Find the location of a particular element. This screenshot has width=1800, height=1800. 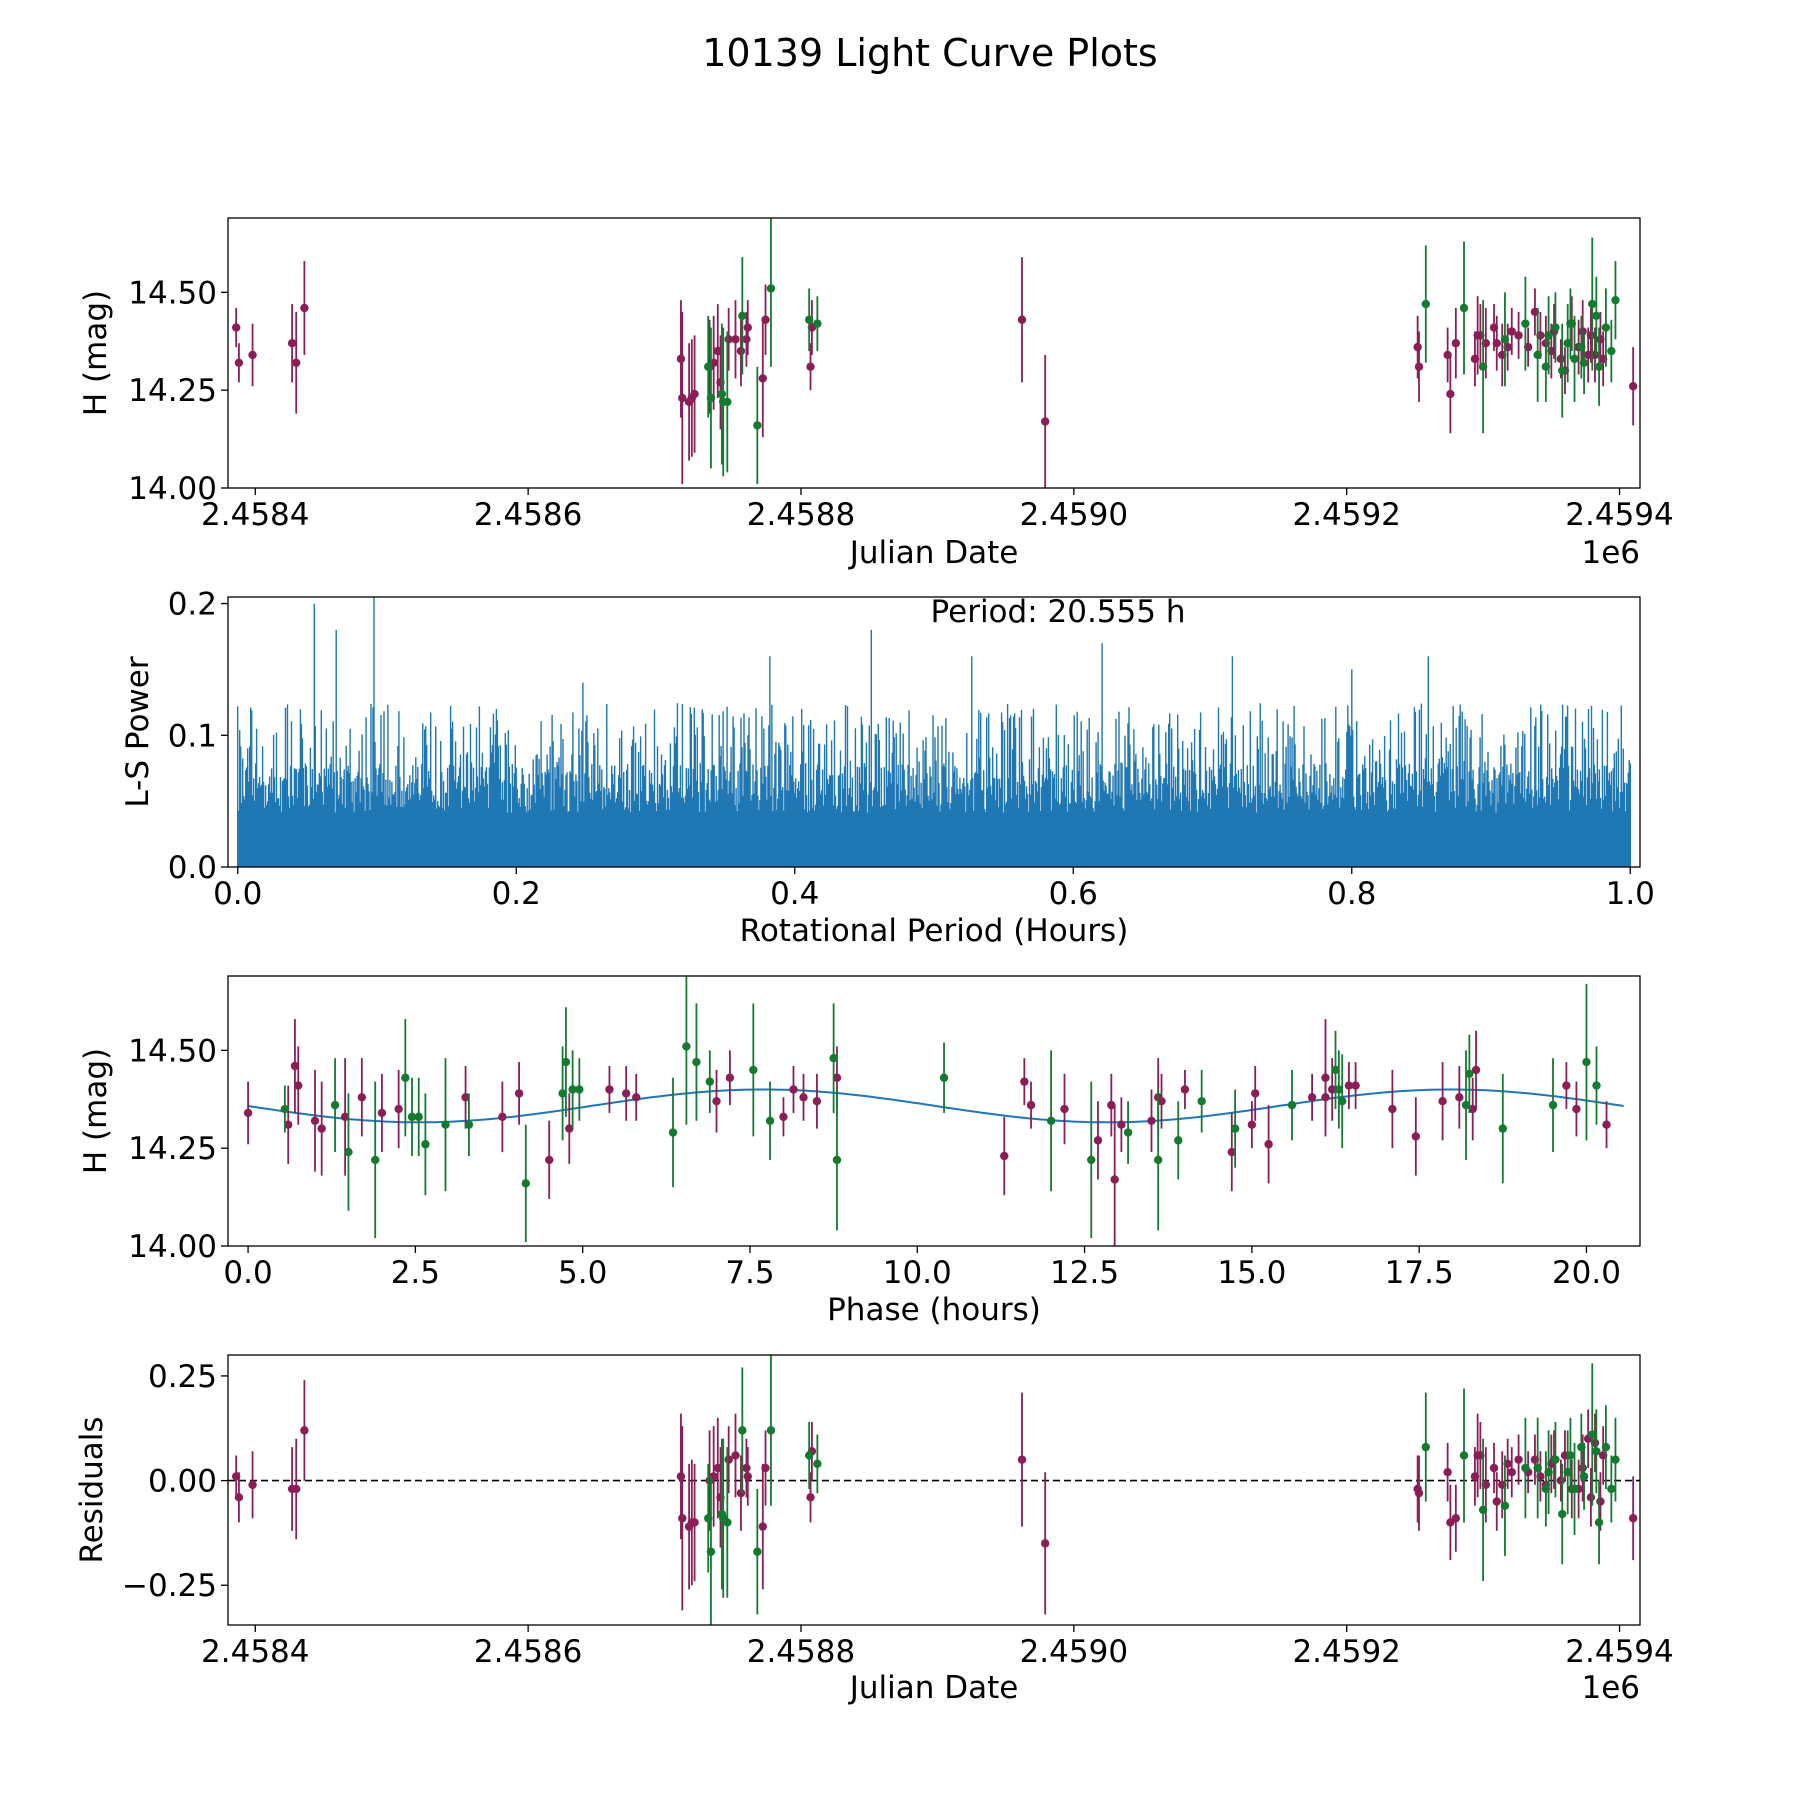

phased-plot-area is located at coordinates (933, 1111).